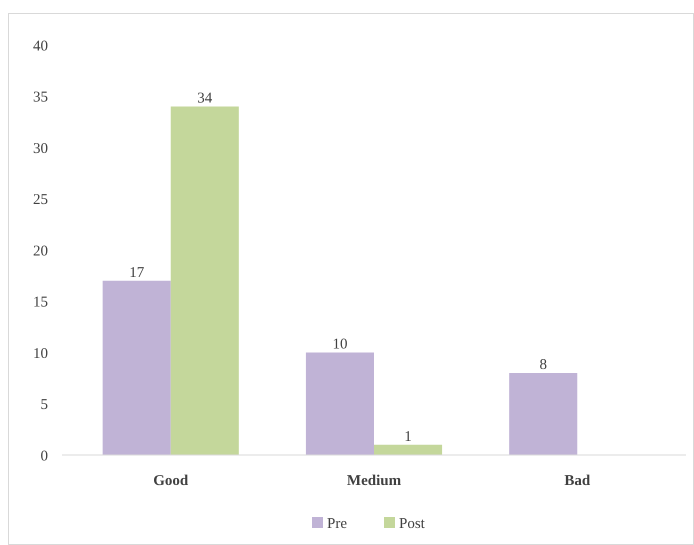 Image resolution: width=694 pixels, height=545 pixels. What do you see at coordinates (40, 200) in the screenshot?
I see `y-tick-label: 25` at bounding box center [40, 200].